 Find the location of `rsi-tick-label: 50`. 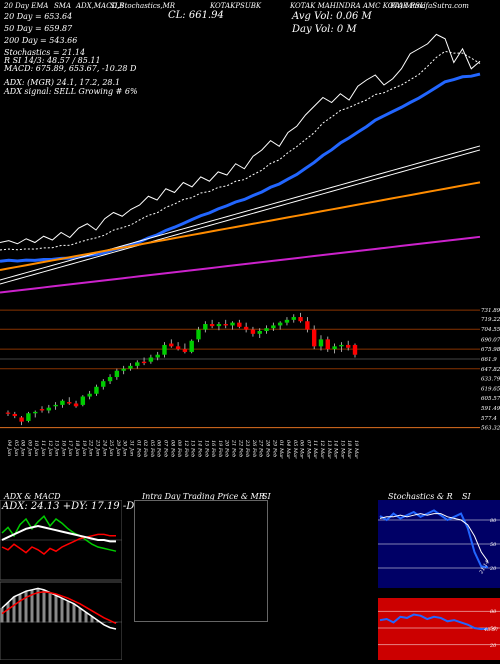

rsi-tick-label: 50 is located at coordinates (493, 629).